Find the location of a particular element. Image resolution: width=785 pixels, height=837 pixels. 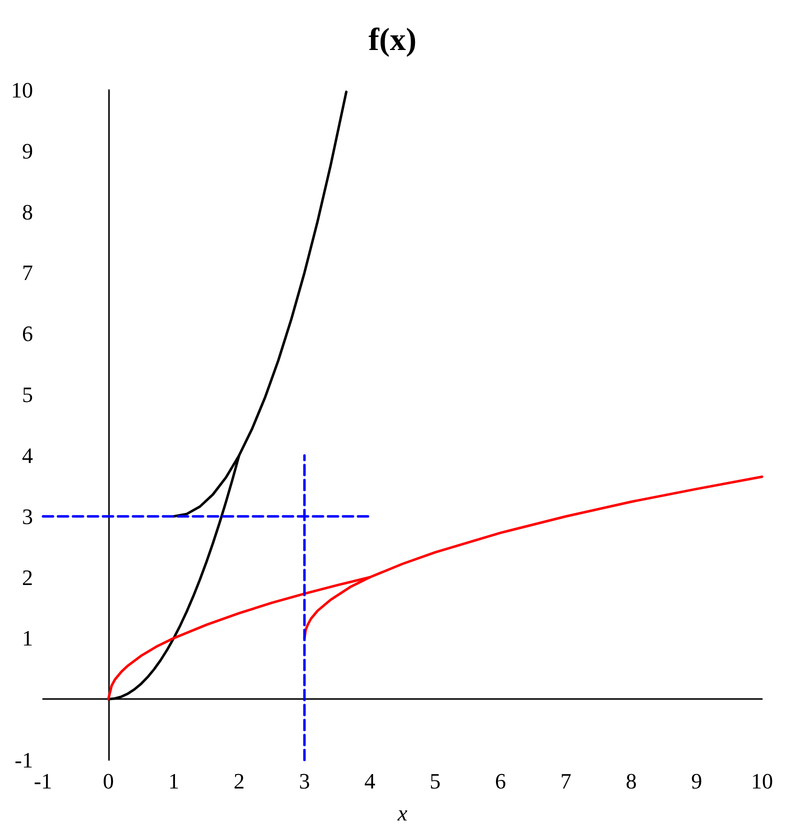

y-tick-label: -1 is located at coordinates (23, 760).